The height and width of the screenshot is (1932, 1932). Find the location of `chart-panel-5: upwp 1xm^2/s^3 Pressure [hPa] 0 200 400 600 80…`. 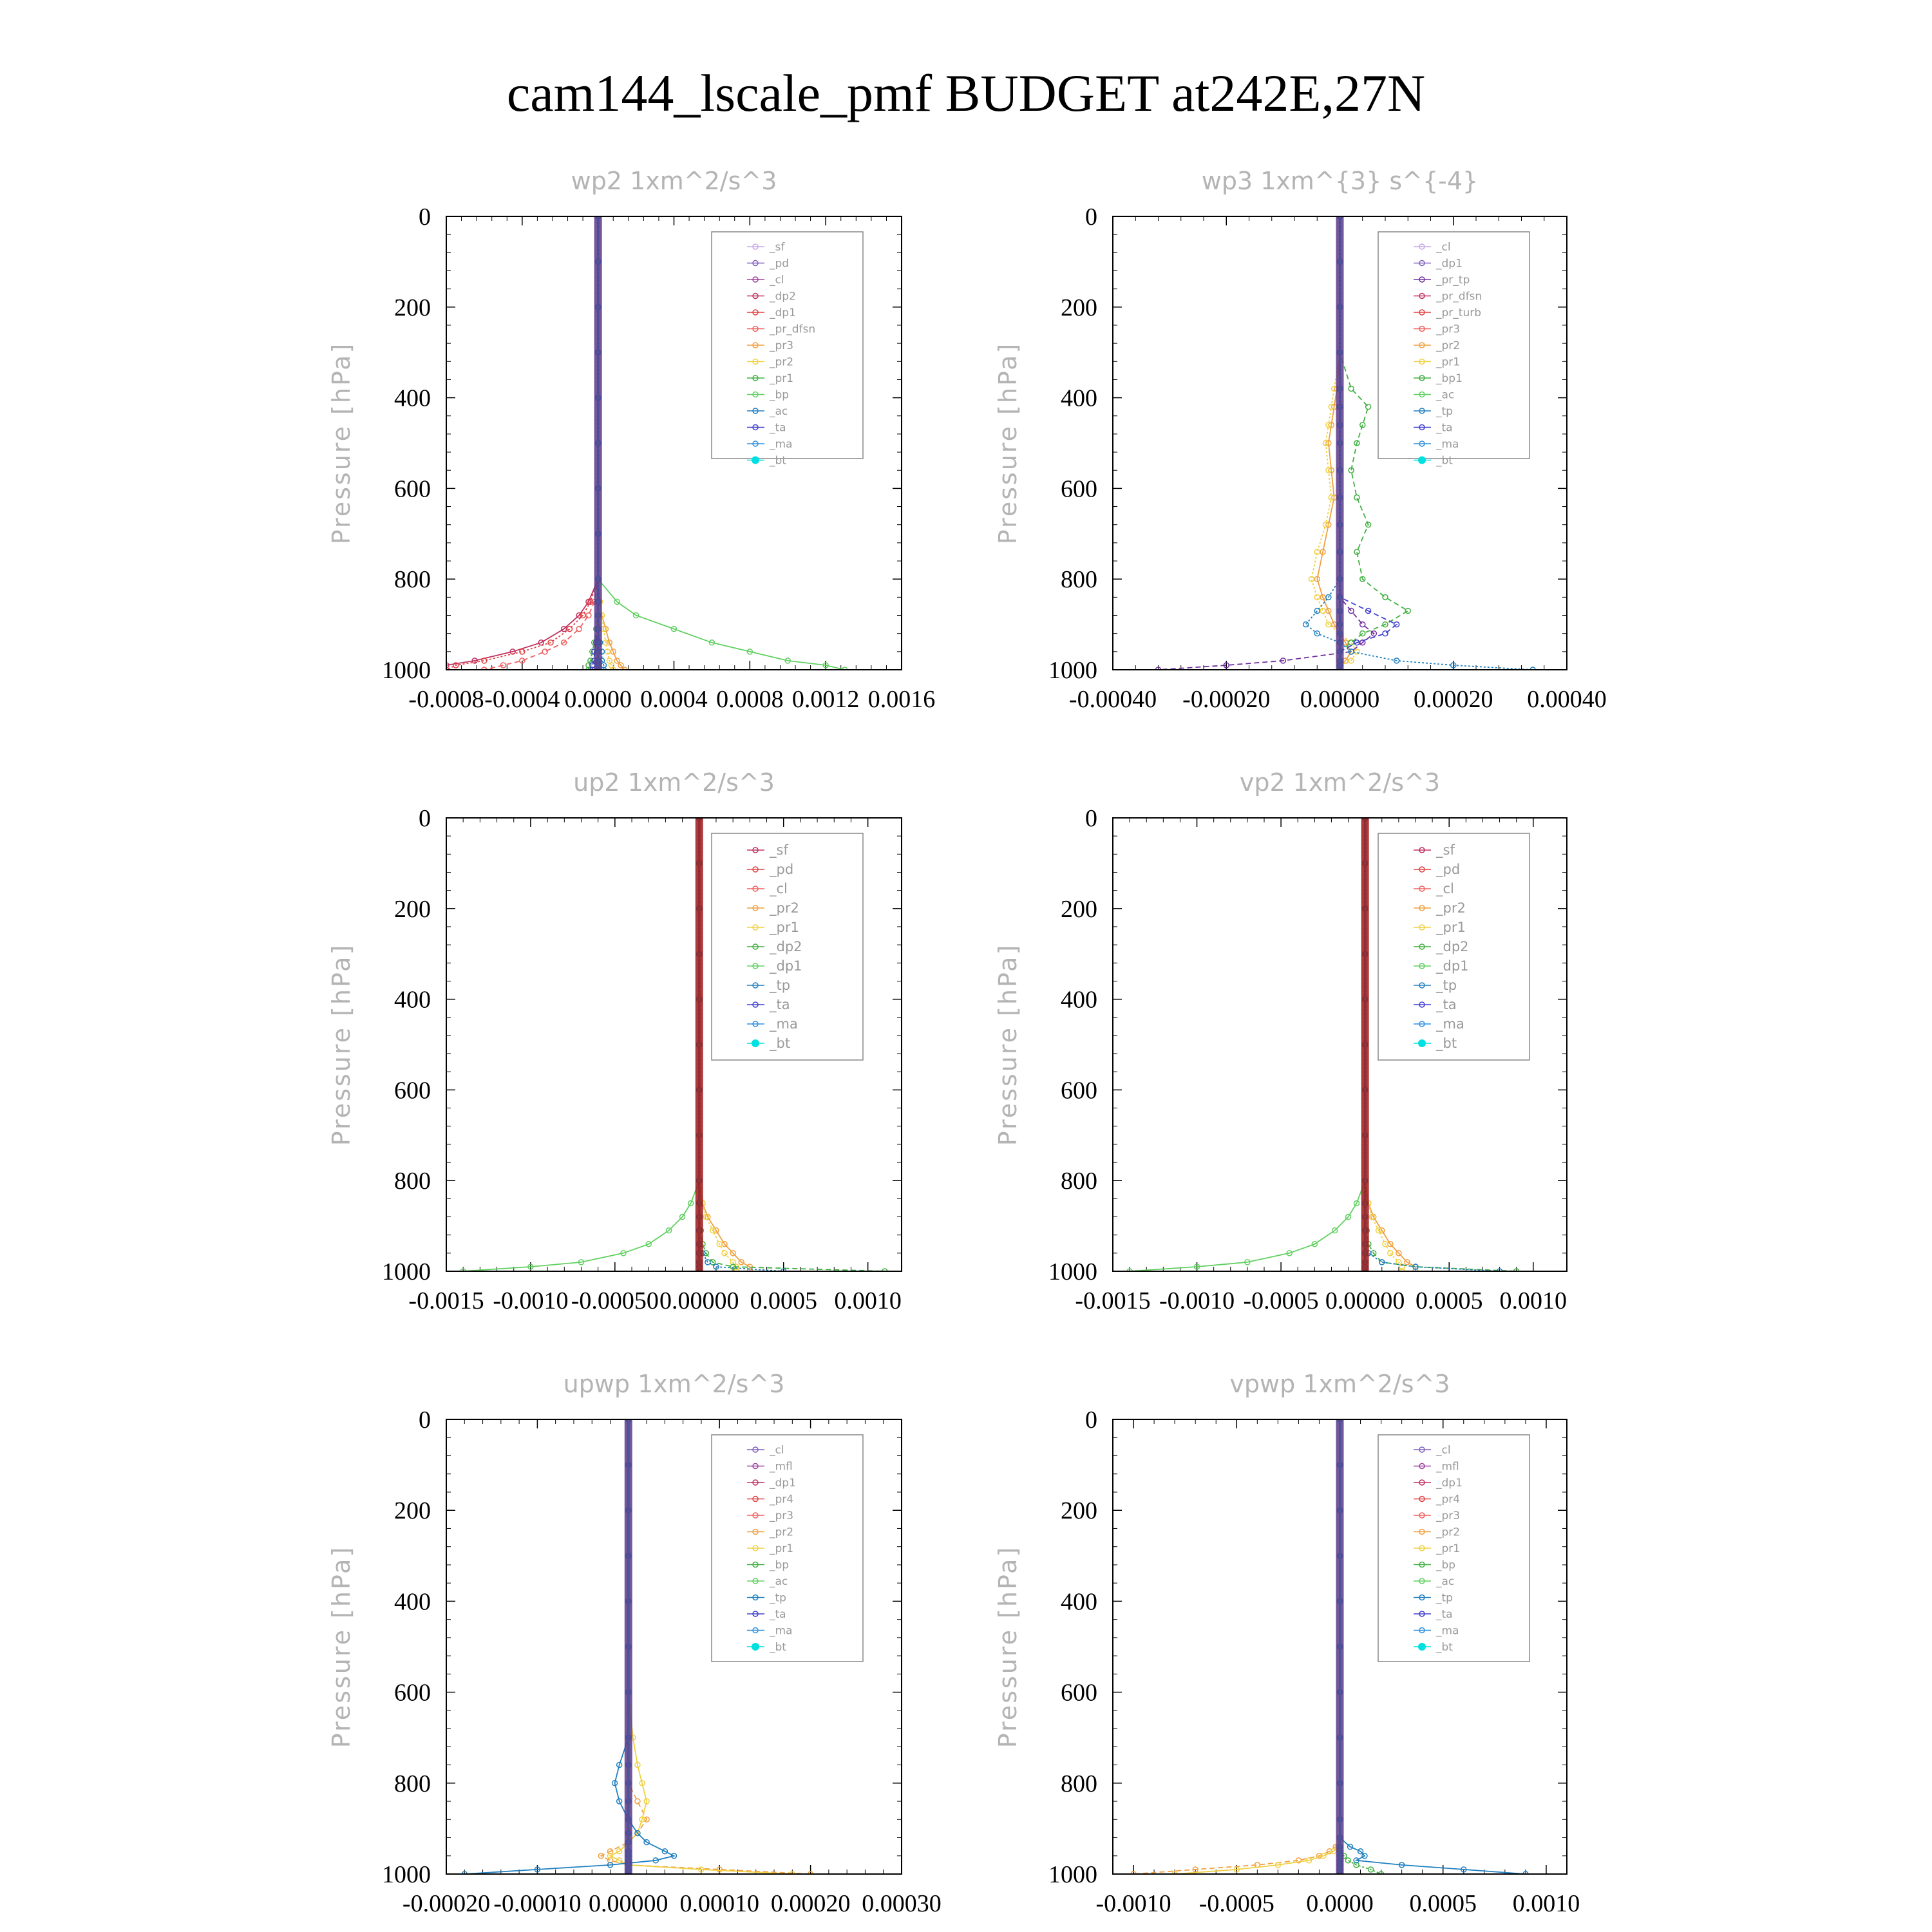

chart-panel-5: upwp 1xm^2/s^3 Pressure [hPa] 0 200 400 600 80… is located at coordinates (635, 1643).